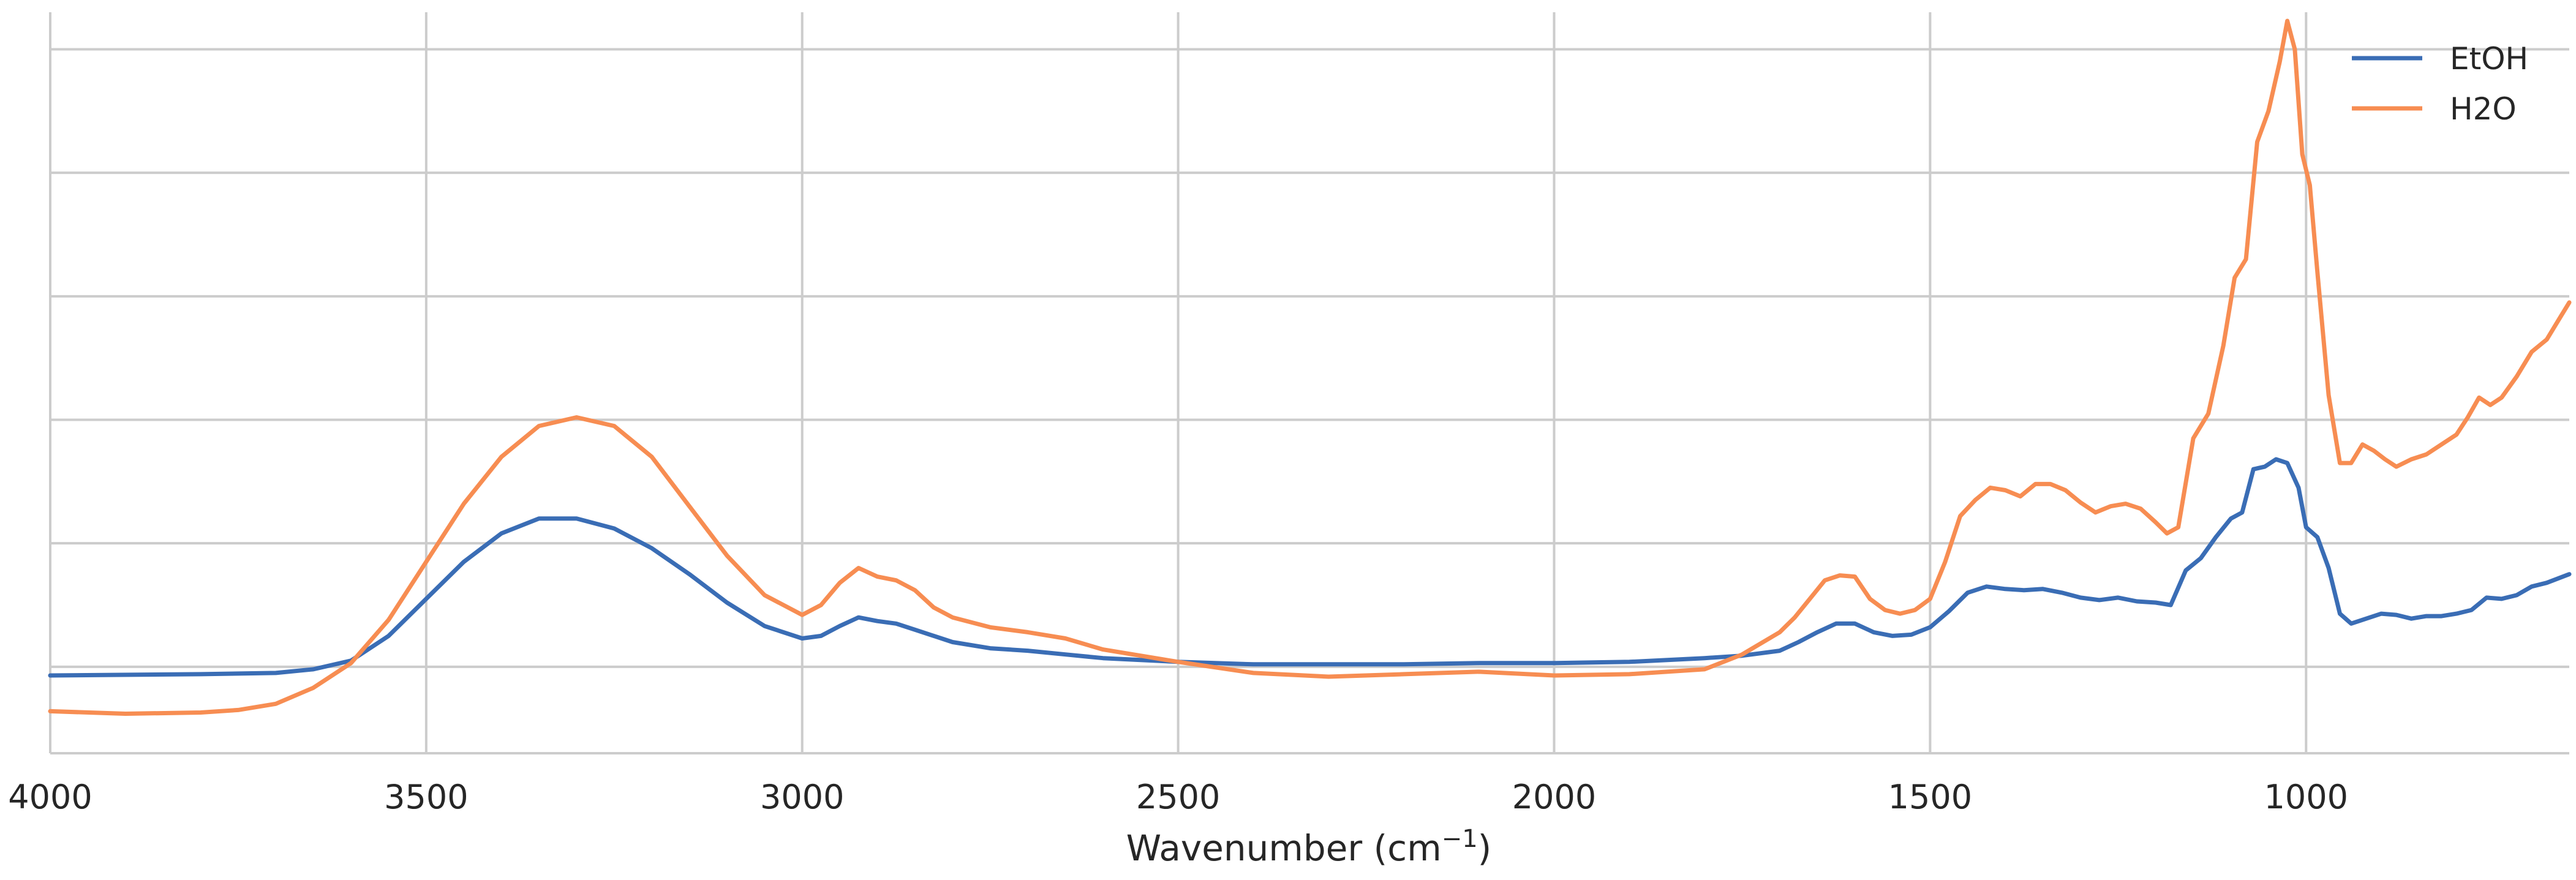 The image size is (2576, 880). What do you see at coordinates (1485, 848) in the screenshot?
I see `x-axis-label-close: )` at bounding box center [1485, 848].